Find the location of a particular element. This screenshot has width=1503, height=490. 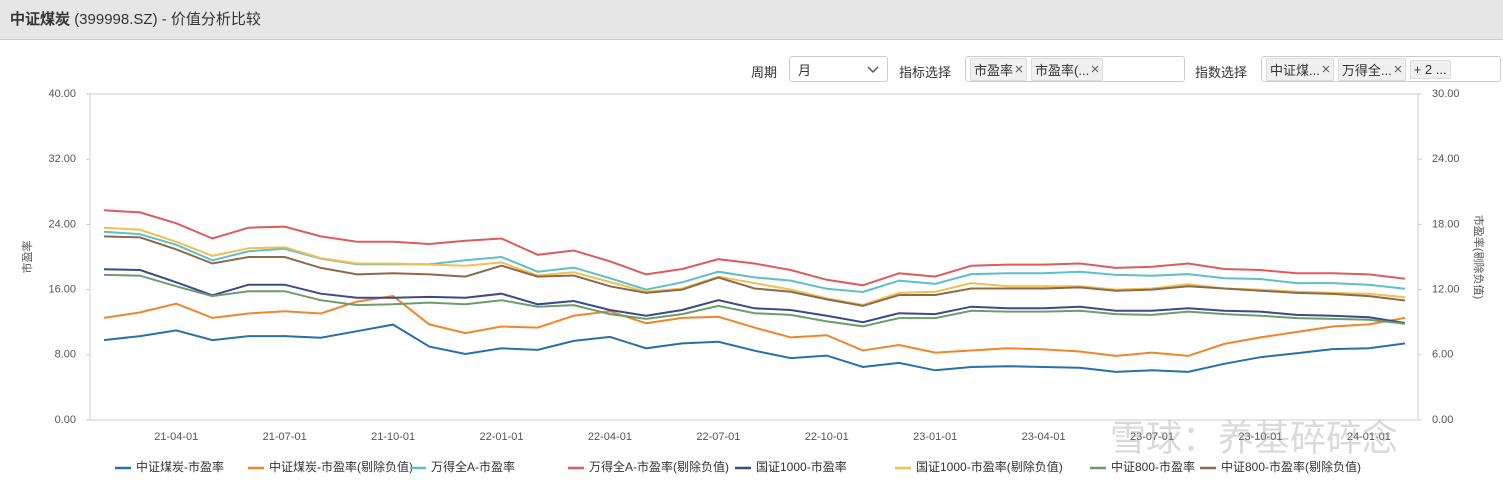

y2-tick-label: 18.00 is located at coordinates (1446, 224).